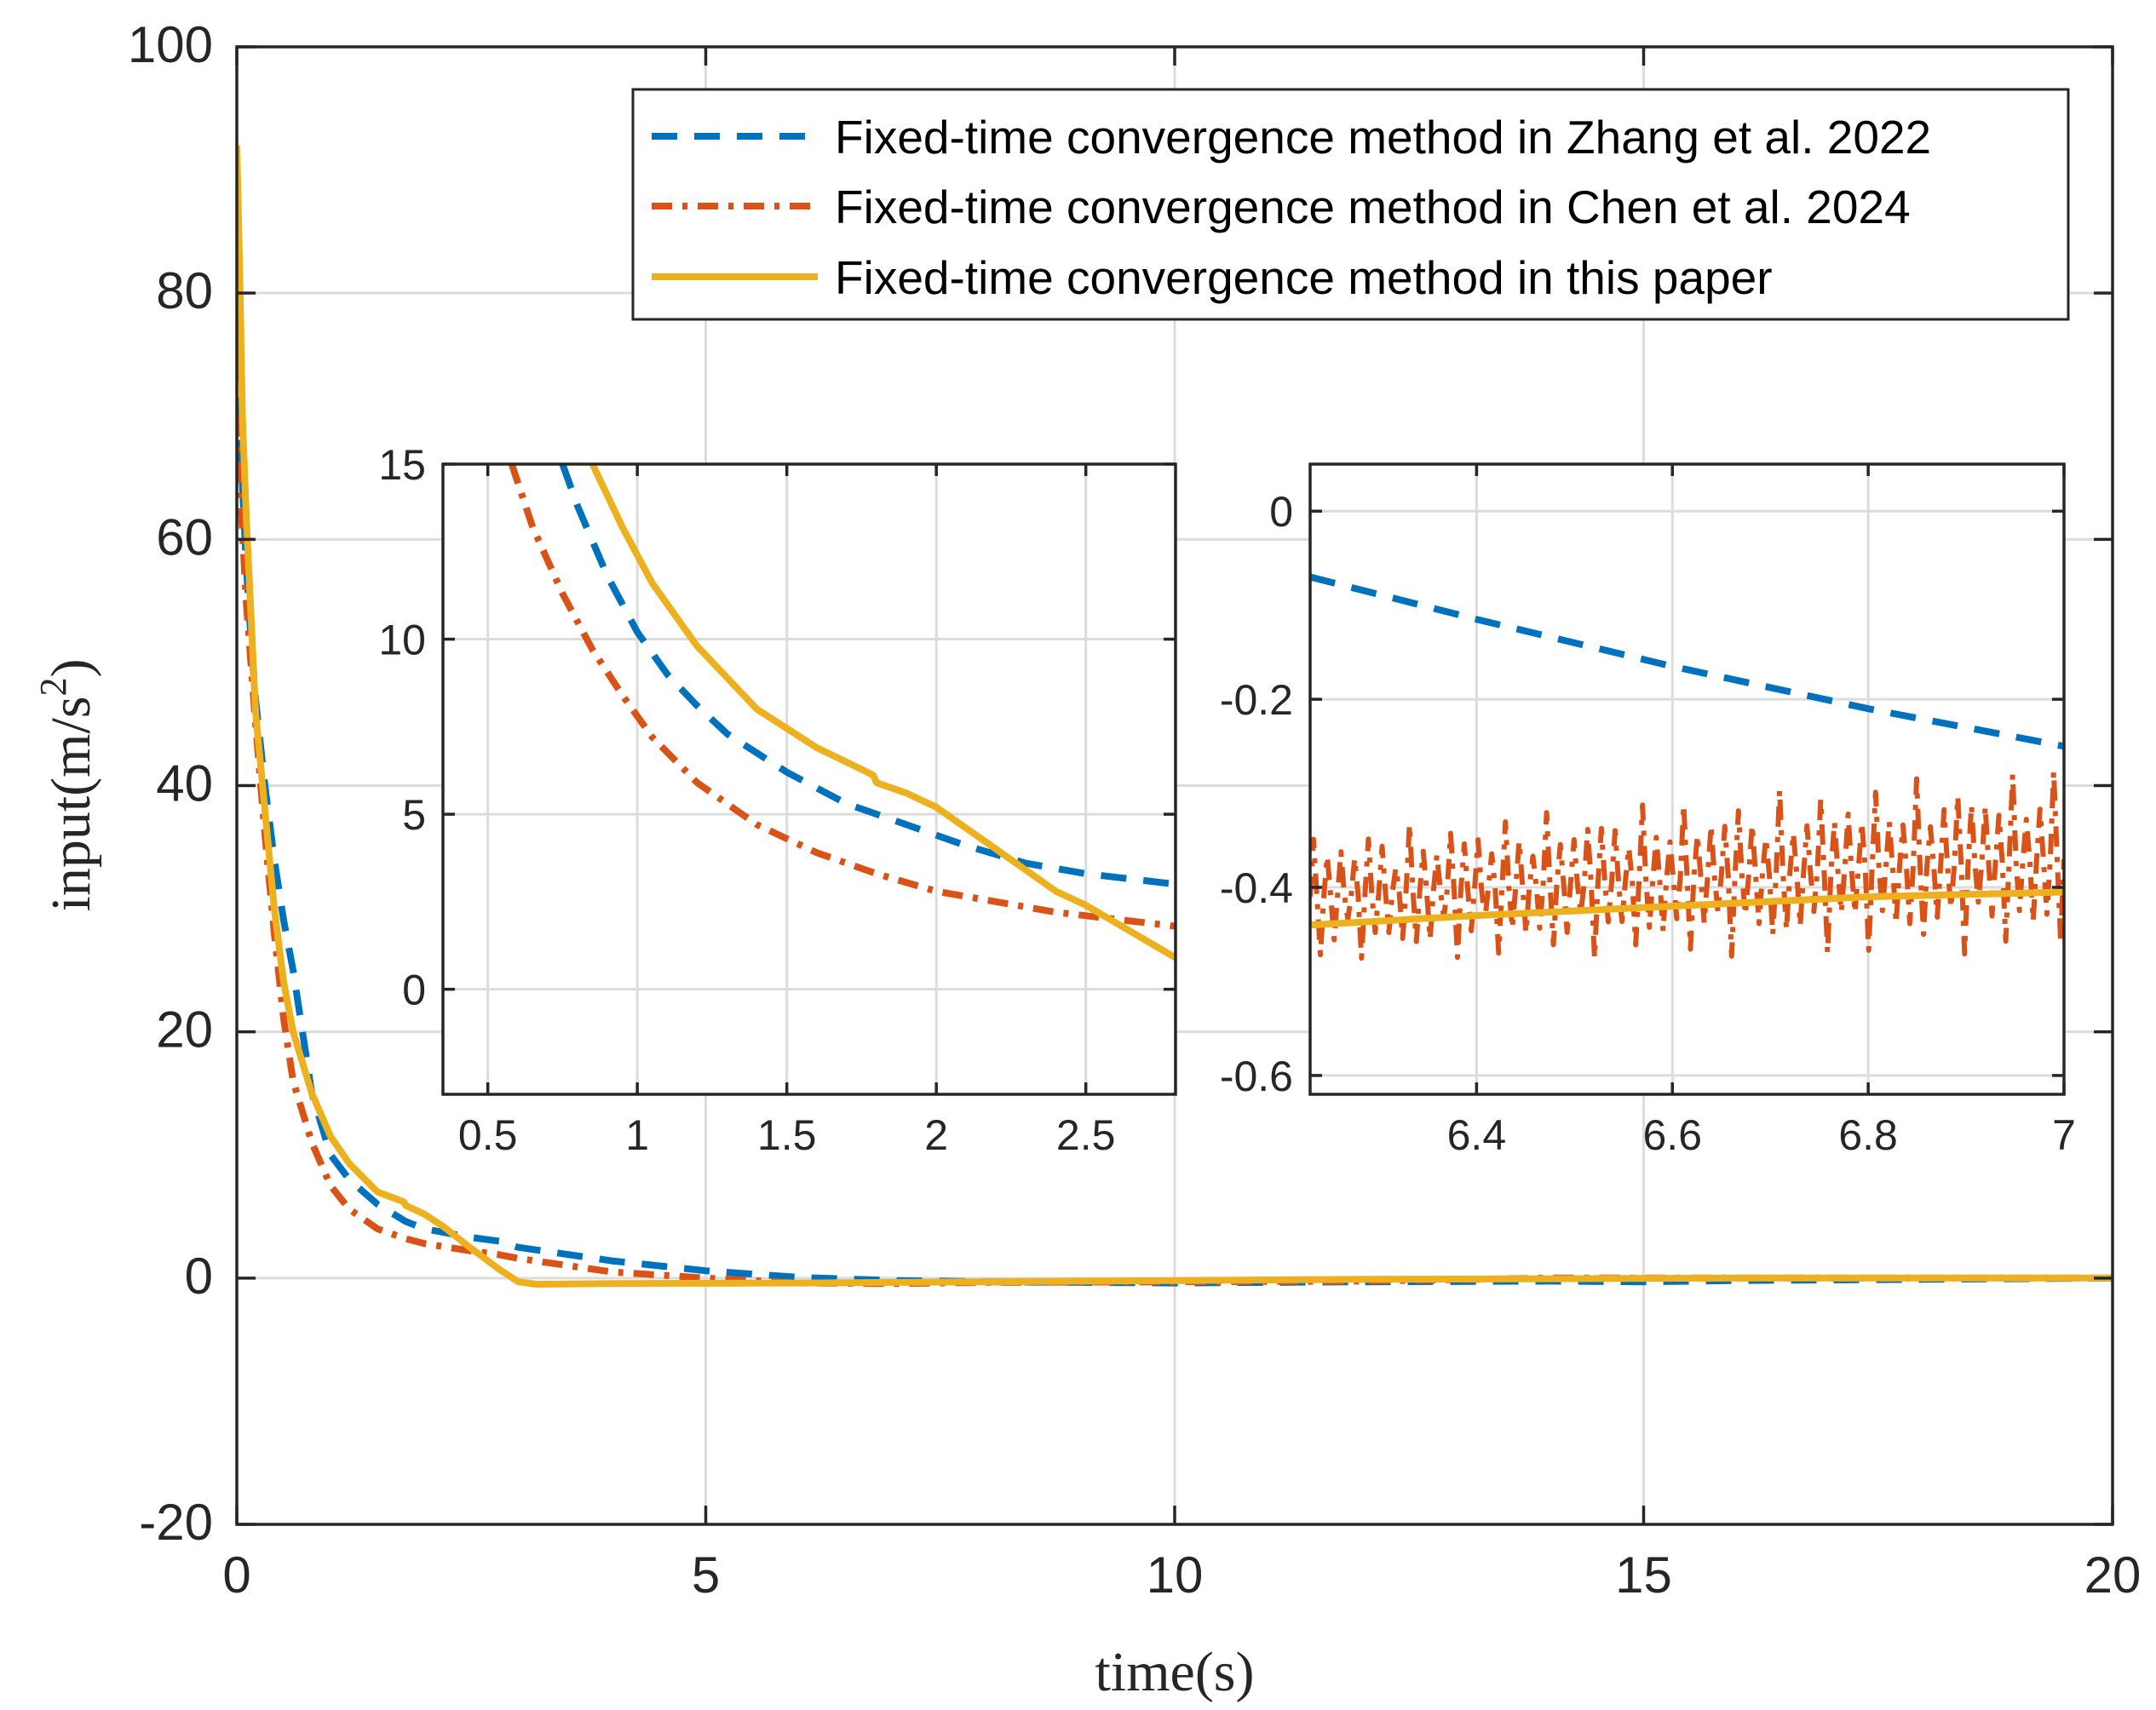 The height and width of the screenshot is (1710, 2156). Describe the element at coordinates (1086, 1135) in the screenshot. I see `inset0-x-tick-label: 2.5` at that location.